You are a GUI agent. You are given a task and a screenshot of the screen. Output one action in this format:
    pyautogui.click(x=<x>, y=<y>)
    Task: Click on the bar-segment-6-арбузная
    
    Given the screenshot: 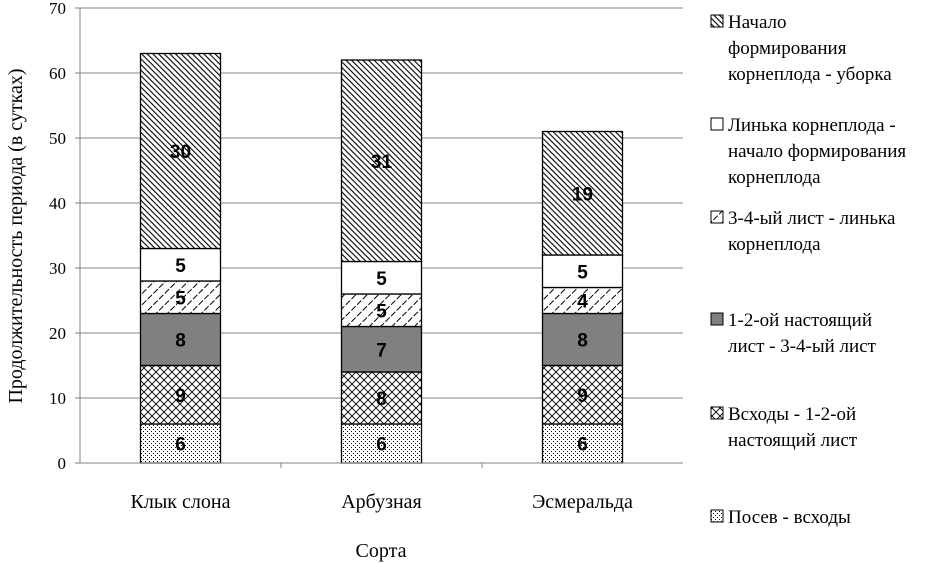 What is the action you would take?
    pyautogui.click(x=381, y=161)
    